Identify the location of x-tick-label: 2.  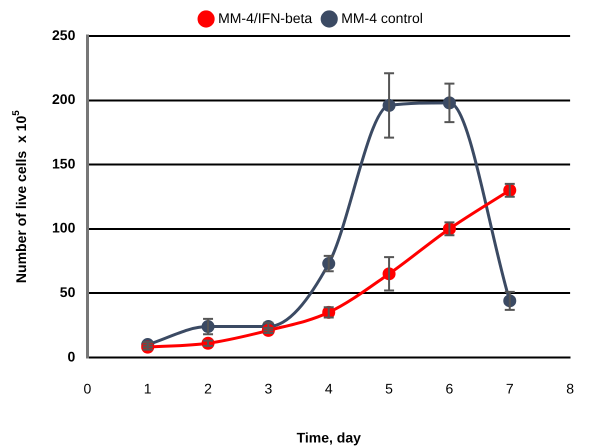
(208, 388).